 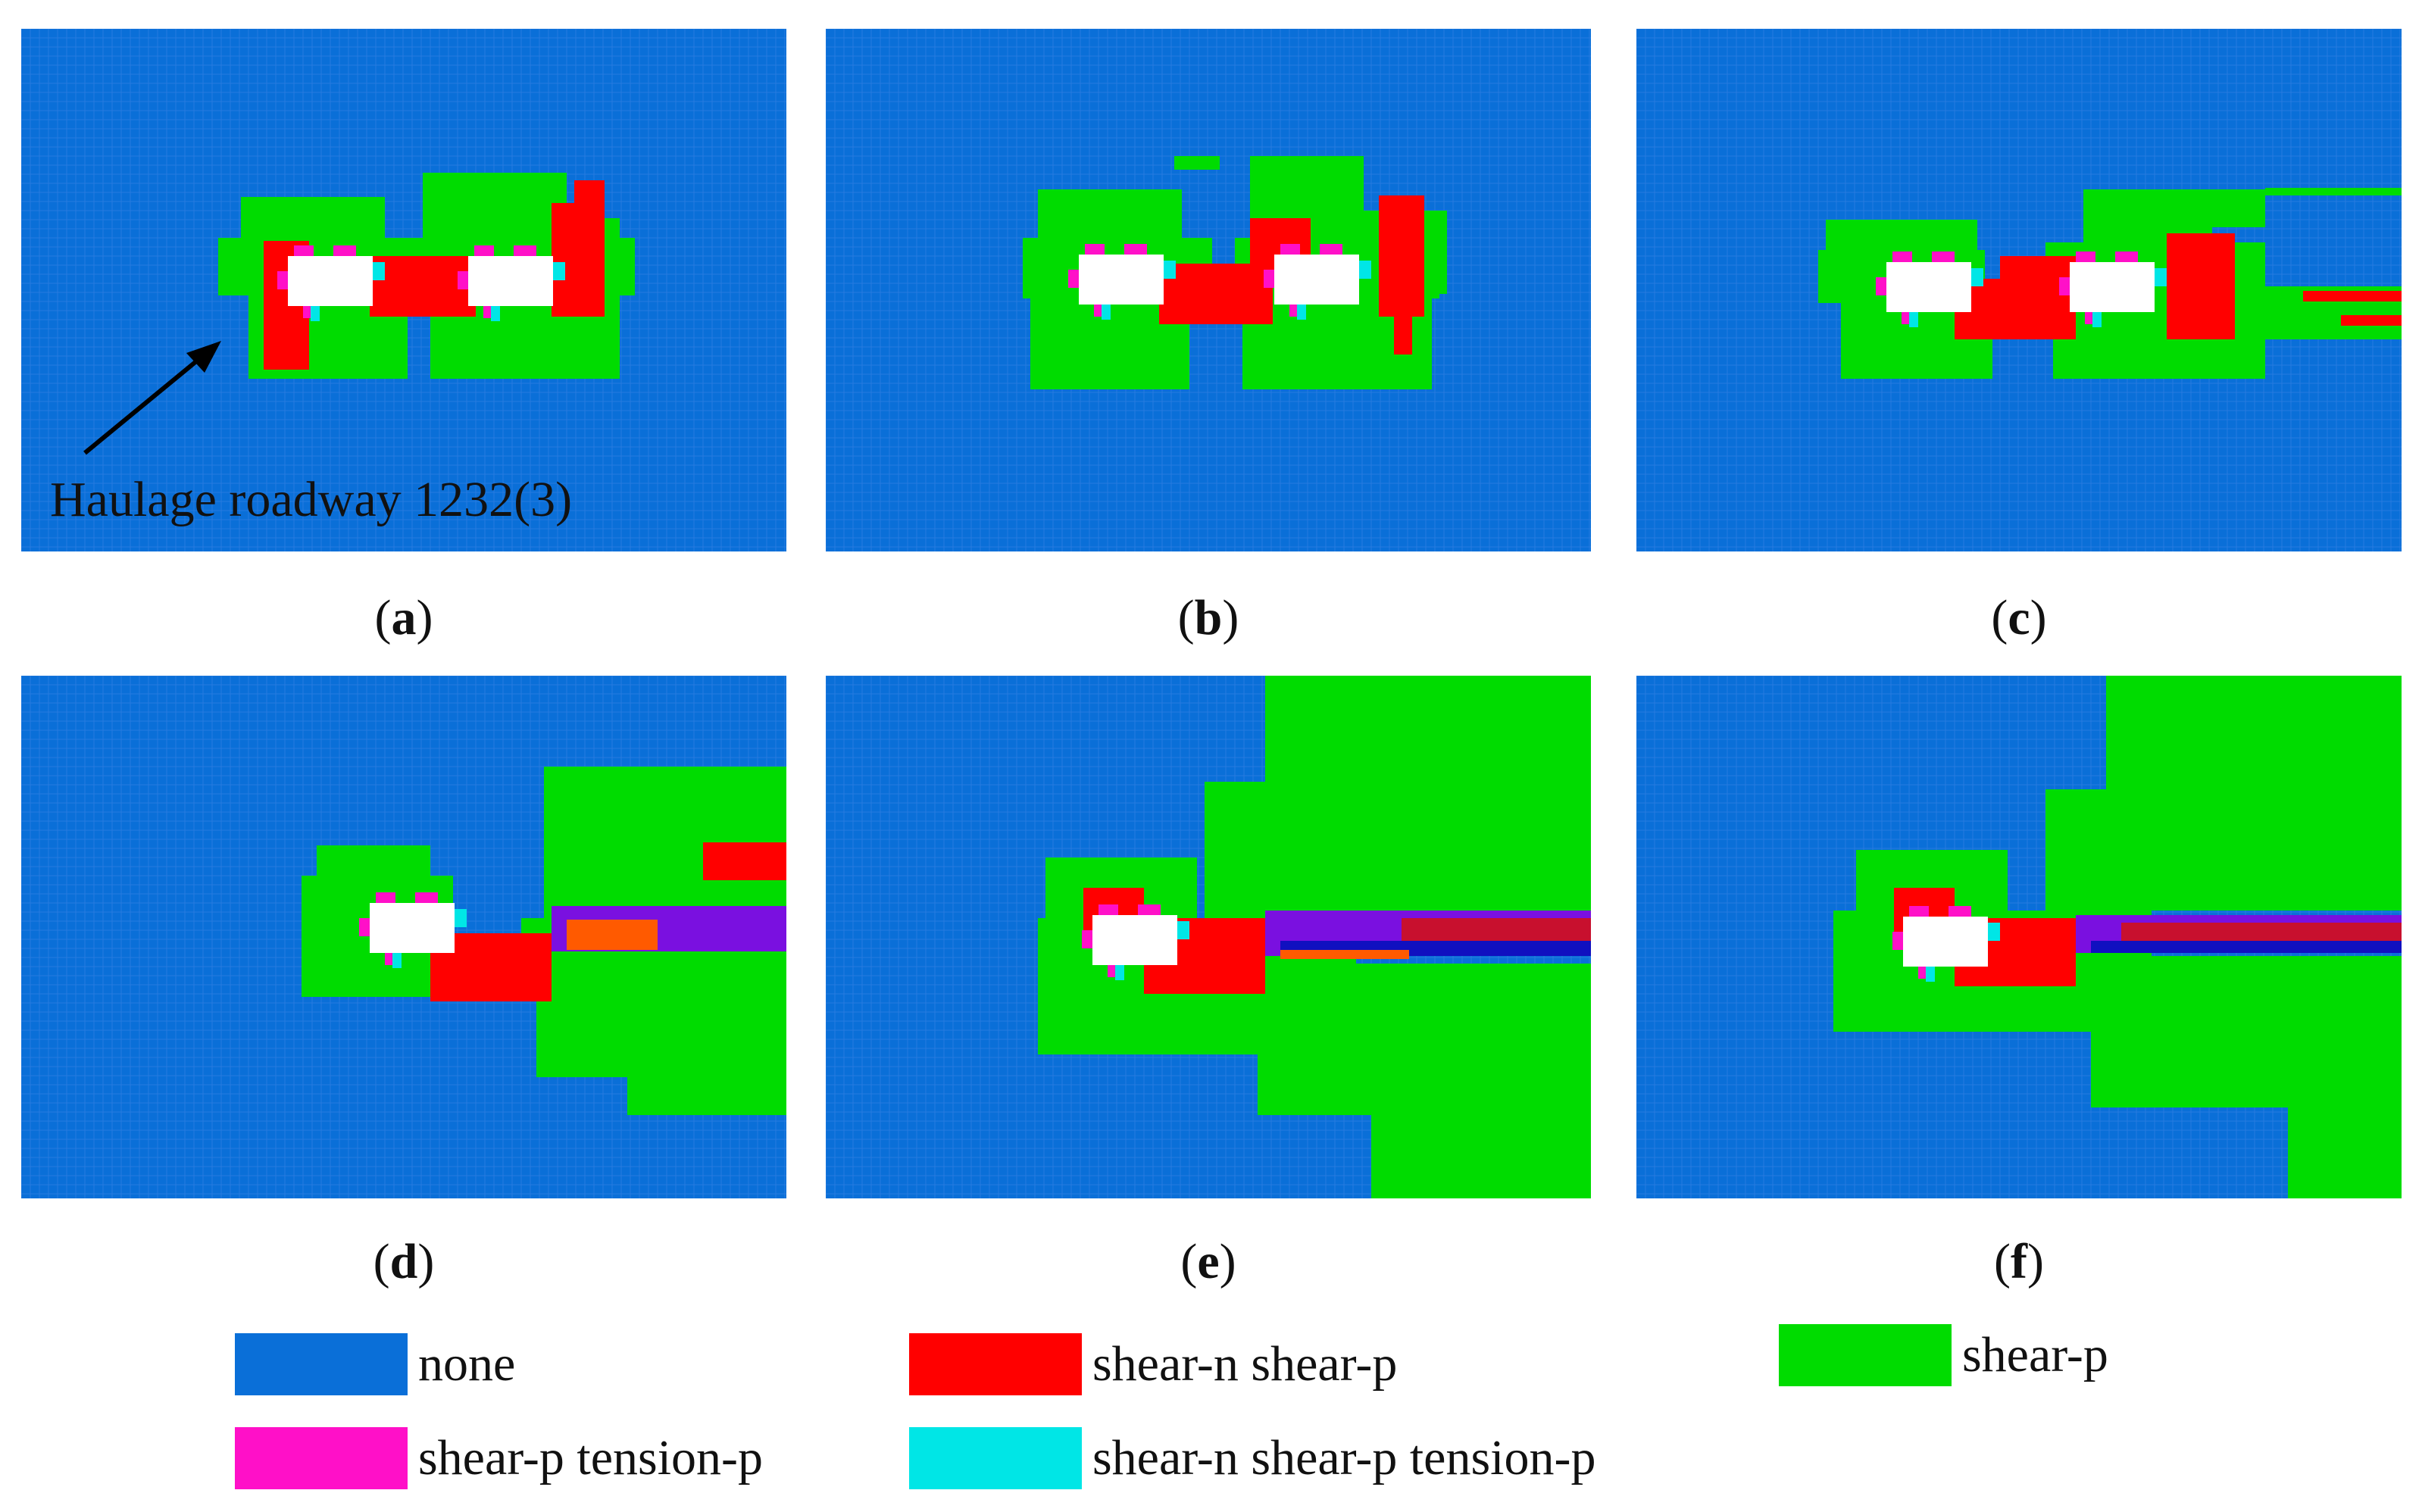 What do you see at coordinates (591, 1457) in the screenshot?
I see `legend-label-shear-p-tension-p: shear-p tension-p` at bounding box center [591, 1457].